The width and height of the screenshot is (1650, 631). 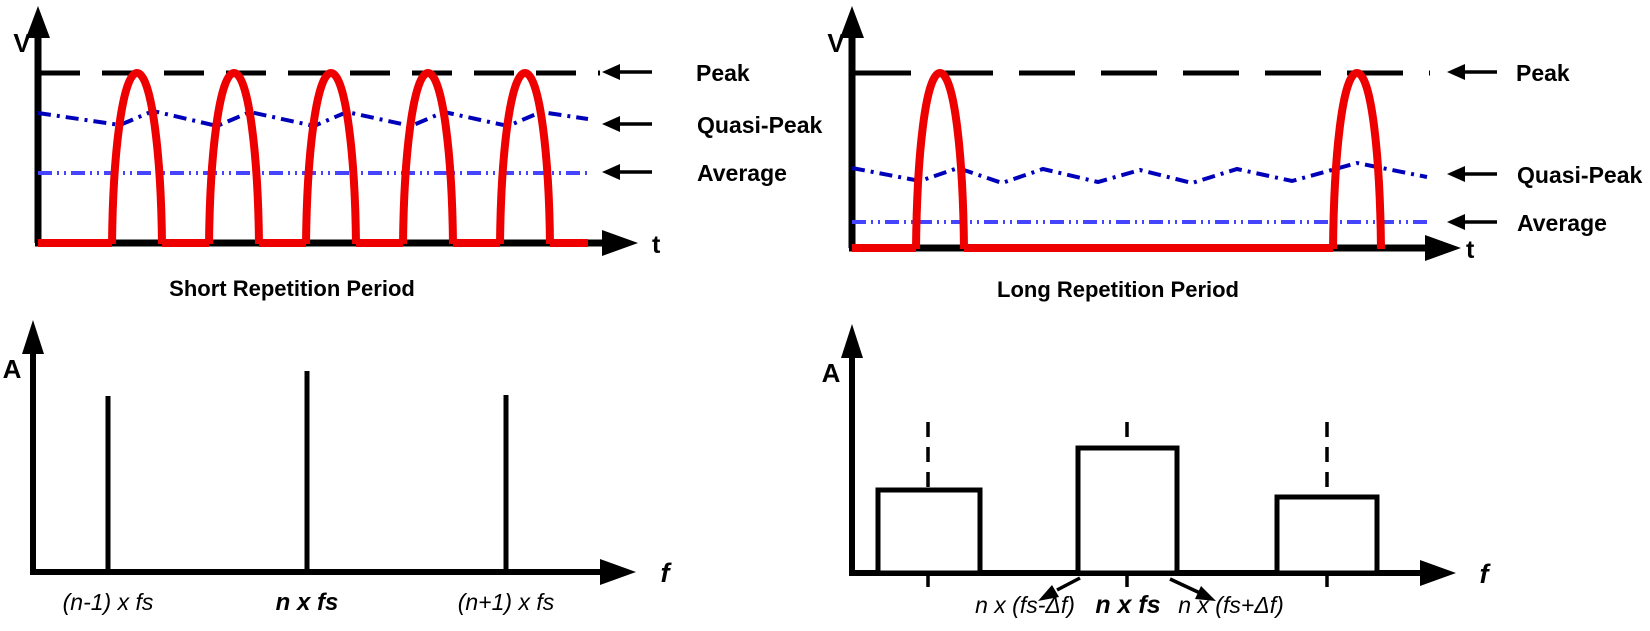 What do you see at coordinates (292, 288) in the screenshot?
I see `panel-title: Short Repetition Period` at bounding box center [292, 288].